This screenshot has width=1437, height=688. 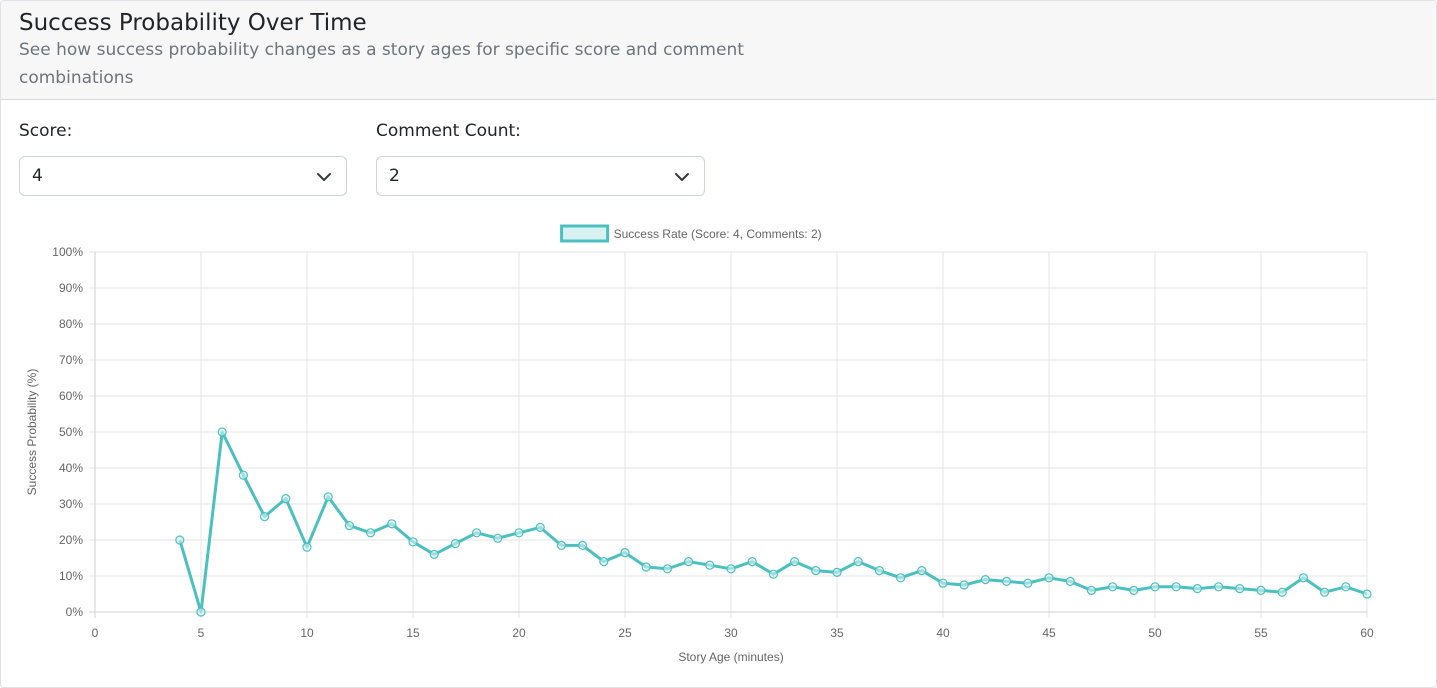 What do you see at coordinates (519, 633) in the screenshot?
I see `x-tick-label: 20` at bounding box center [519, 633].